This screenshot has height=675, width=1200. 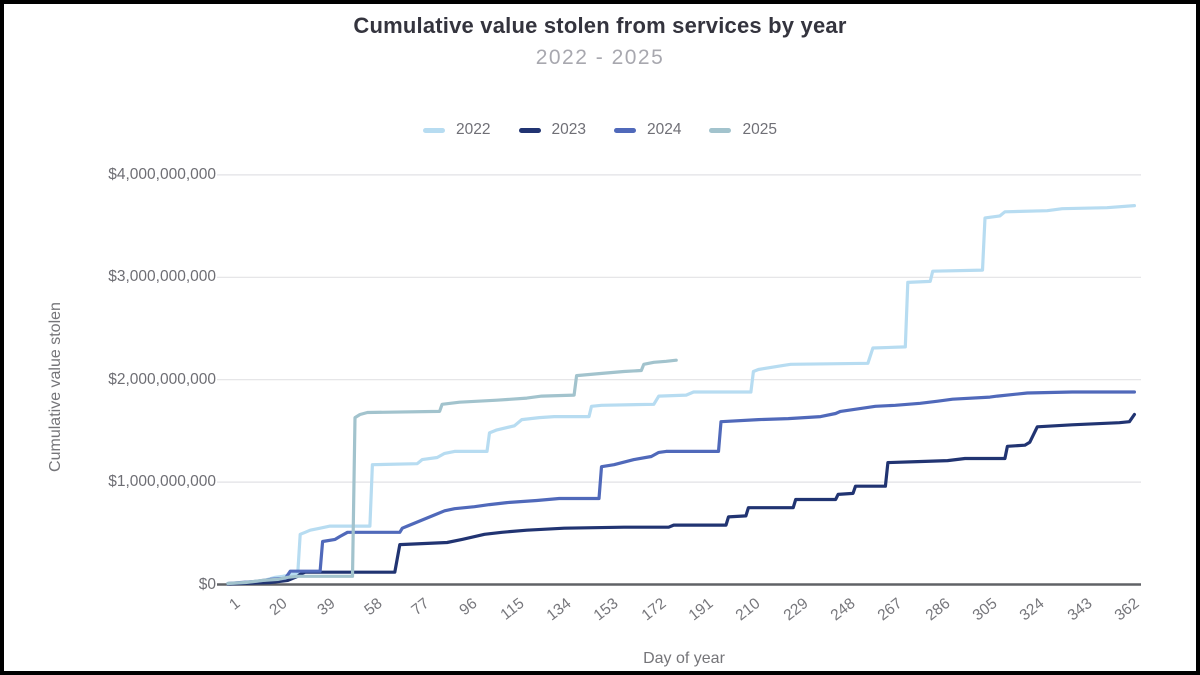 What do you see at coordinates (55, 387) in the screenshot?
I see `y-axis-title: Cumulative value stolen` at bounding box center [55, 387].